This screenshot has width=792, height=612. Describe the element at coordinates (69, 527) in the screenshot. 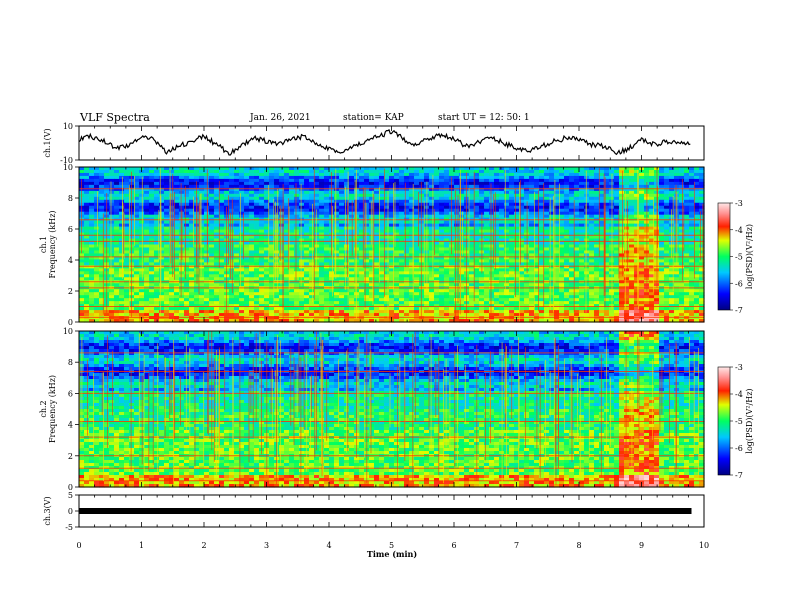

I see `y-tick-label: -5` at that location.